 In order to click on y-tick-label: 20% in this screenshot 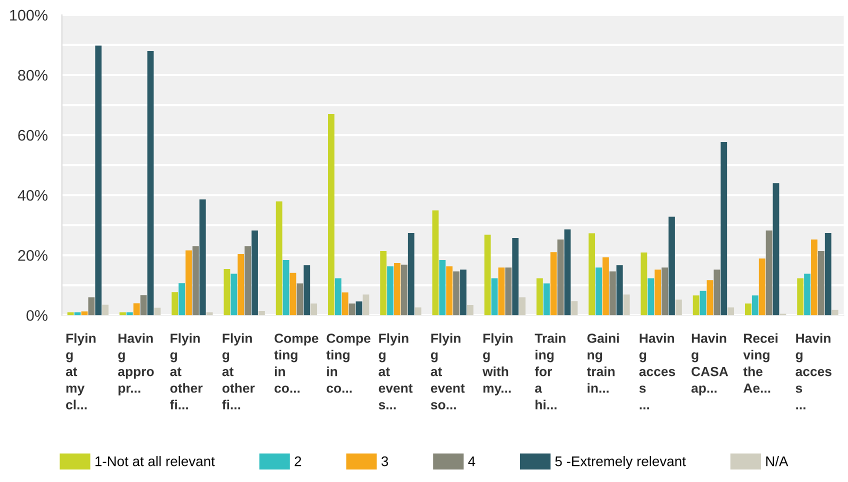, I will do `click(33, 255)`.